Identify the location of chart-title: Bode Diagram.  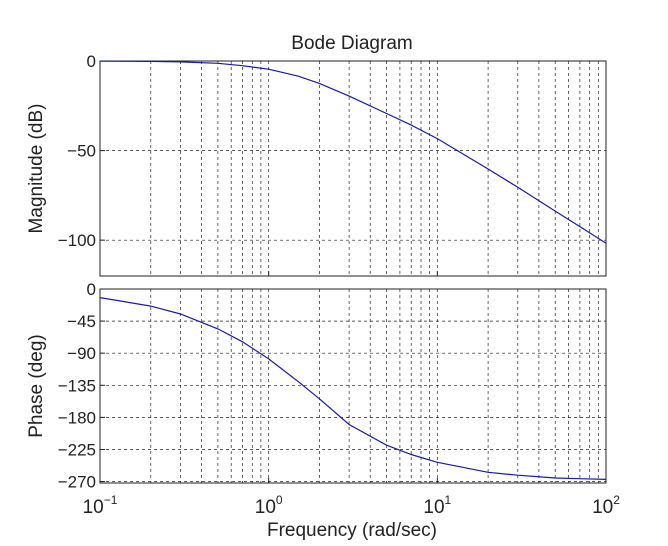
(351, 43).